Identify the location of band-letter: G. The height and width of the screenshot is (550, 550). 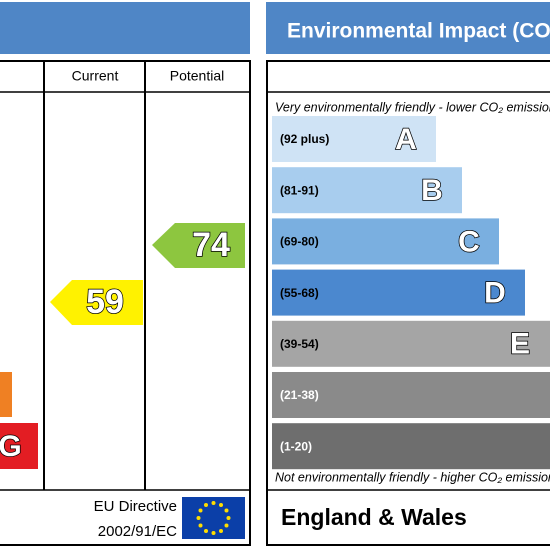
(11, 446).